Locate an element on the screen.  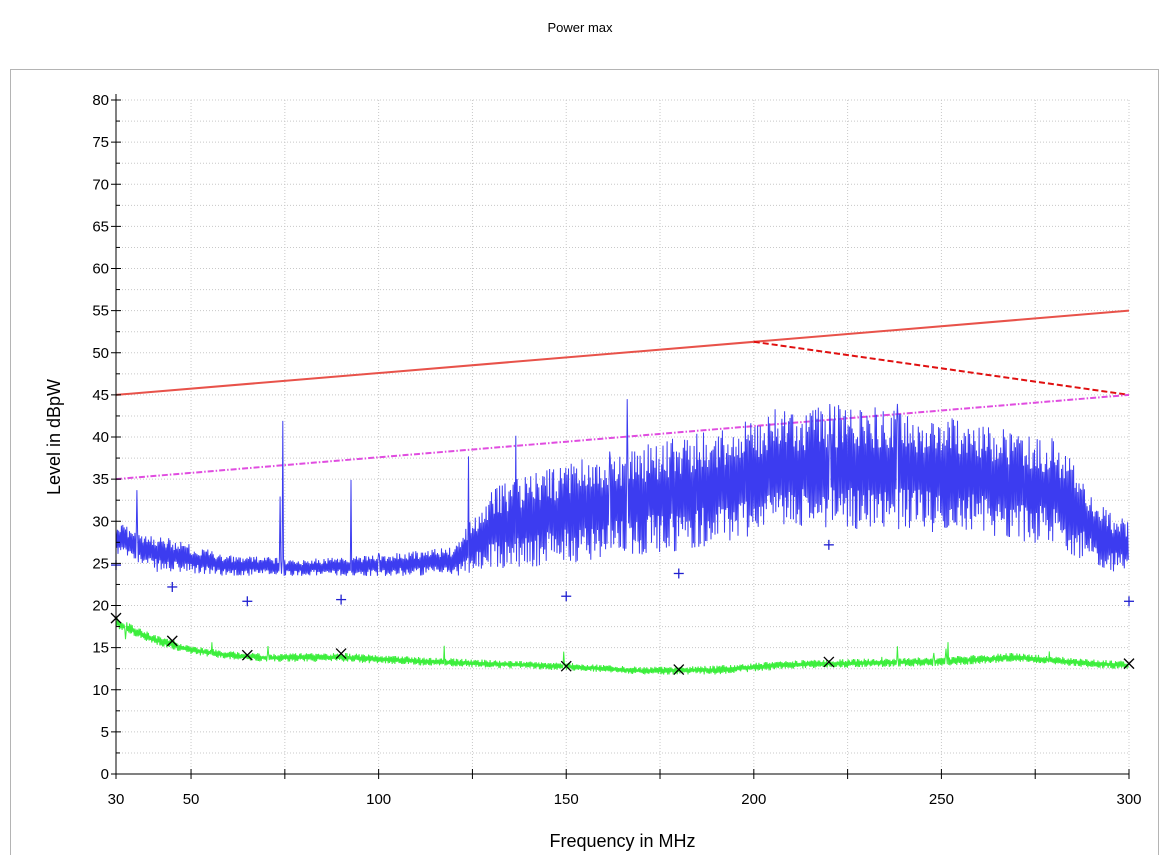
y-tick-label: 70 is located at coordinates (100, 184).